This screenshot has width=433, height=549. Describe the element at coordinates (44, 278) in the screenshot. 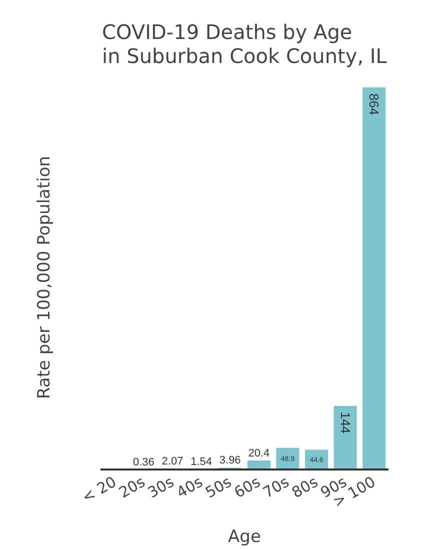

I see `y-axis-title: Rate per 100,000 Population` at that location.